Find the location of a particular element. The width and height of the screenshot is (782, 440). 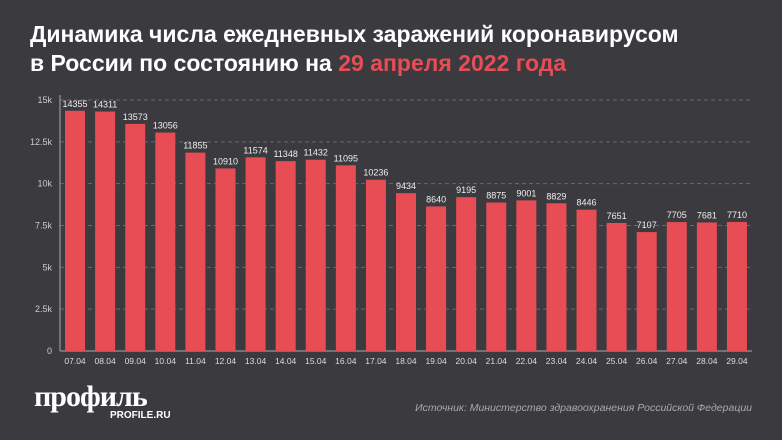

y-tick-label: 12.5k is located at coordinates (41, 142).